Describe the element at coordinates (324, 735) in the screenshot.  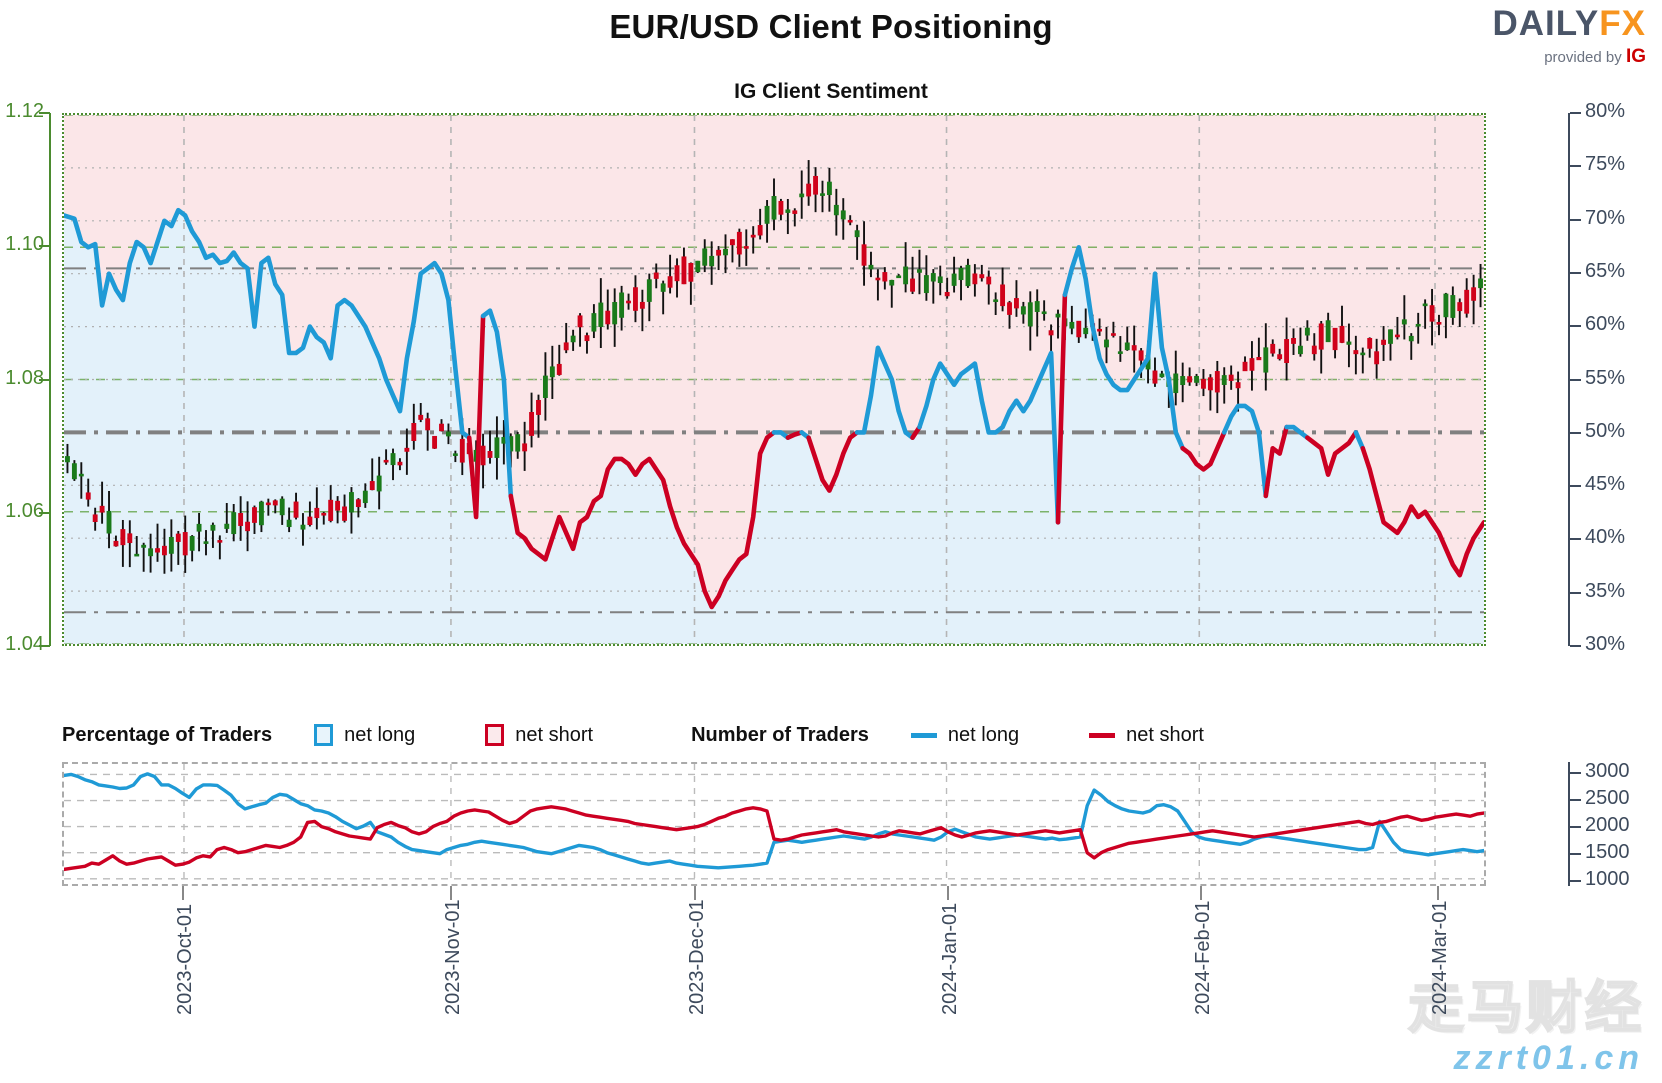
I see `legend-swatch-net-long-box` at that location.